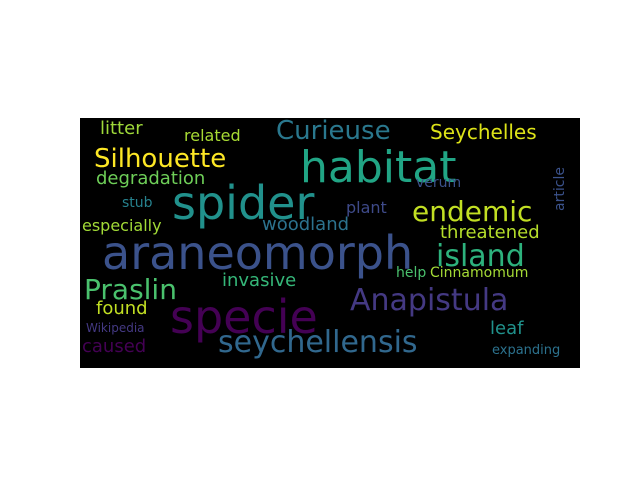 The image size is (640, 480). I want to click on word-silhouette: Silhouette, so click(160, 159).